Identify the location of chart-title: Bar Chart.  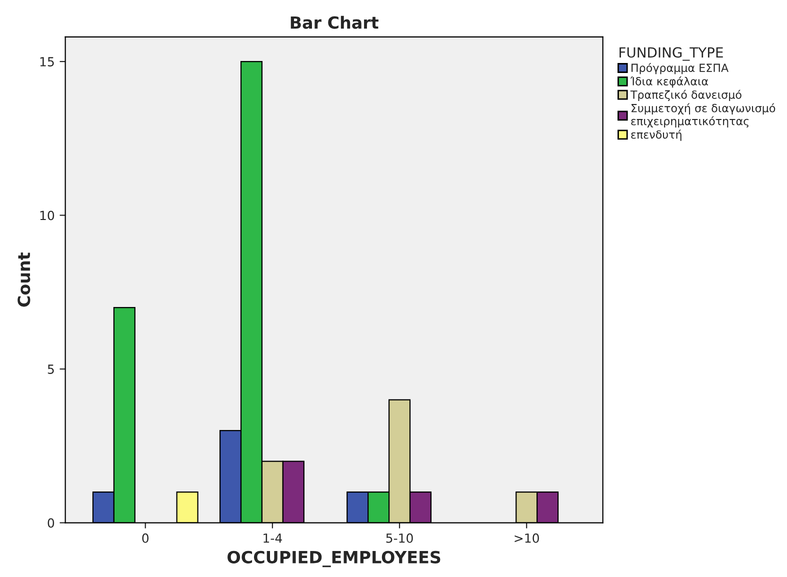
(334, 22).